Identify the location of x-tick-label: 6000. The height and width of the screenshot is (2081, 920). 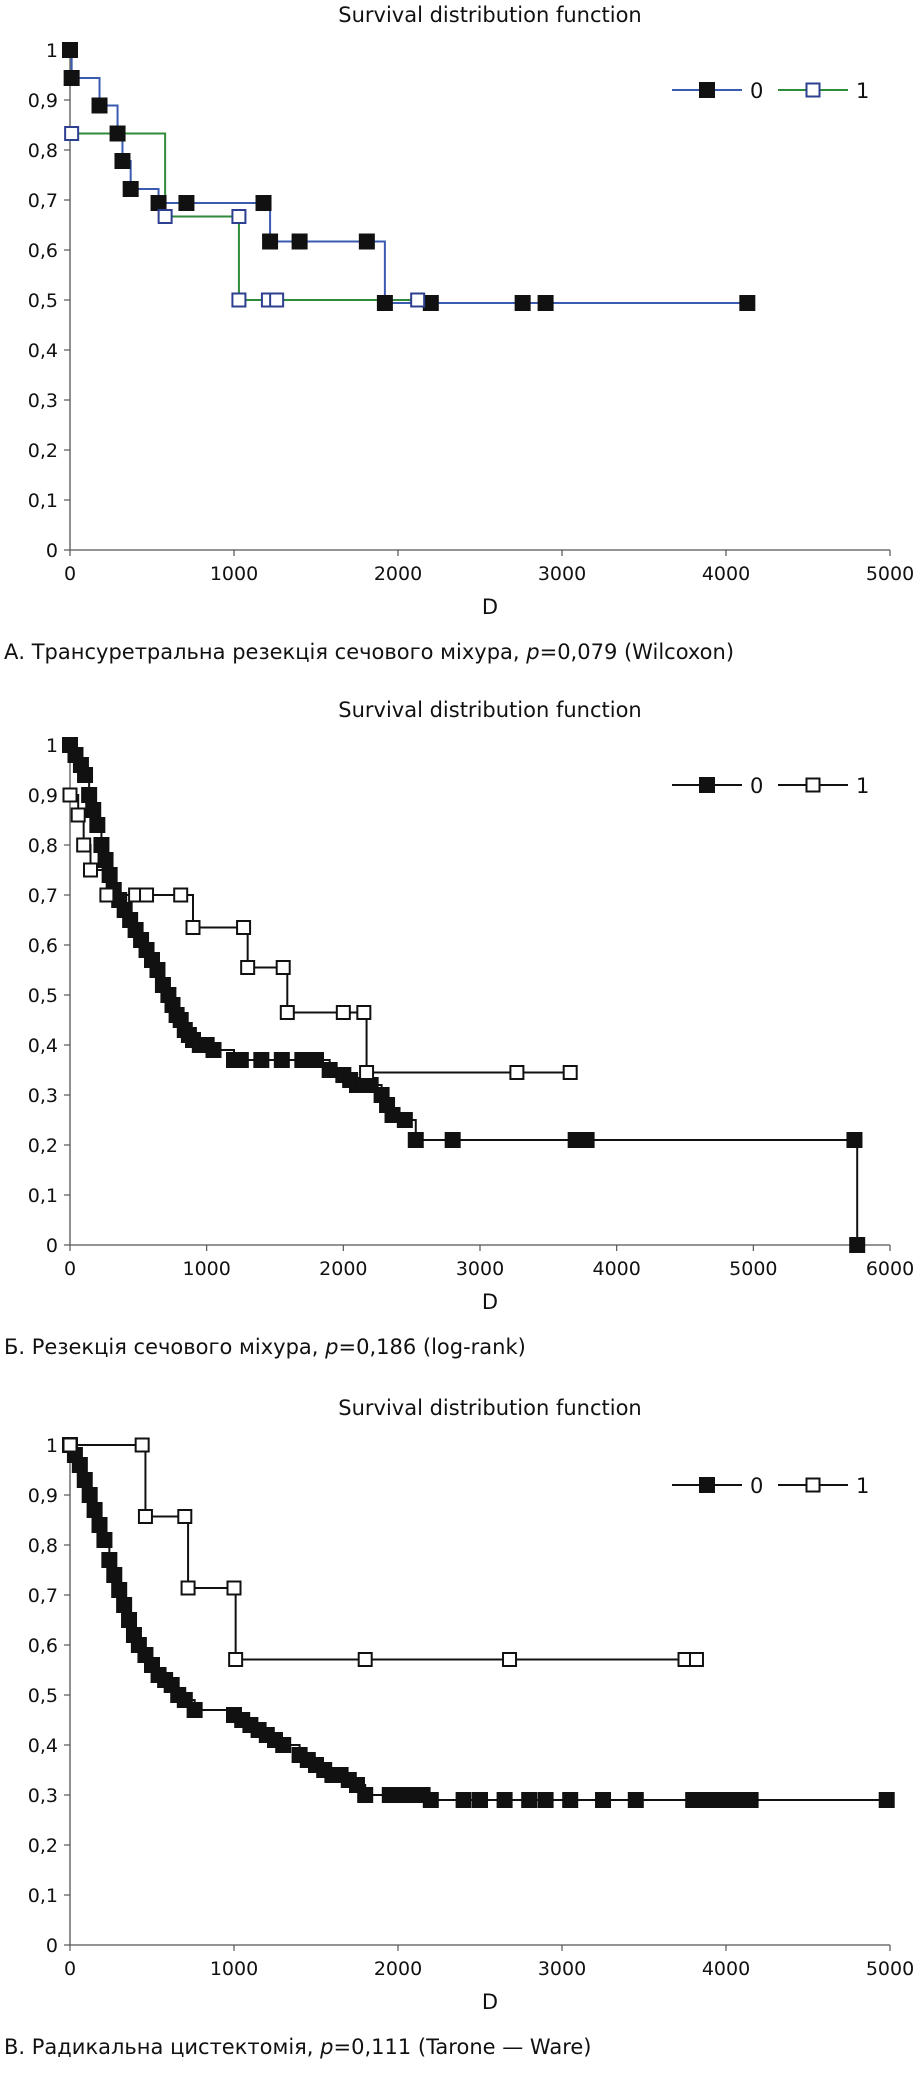
(890, 1269).